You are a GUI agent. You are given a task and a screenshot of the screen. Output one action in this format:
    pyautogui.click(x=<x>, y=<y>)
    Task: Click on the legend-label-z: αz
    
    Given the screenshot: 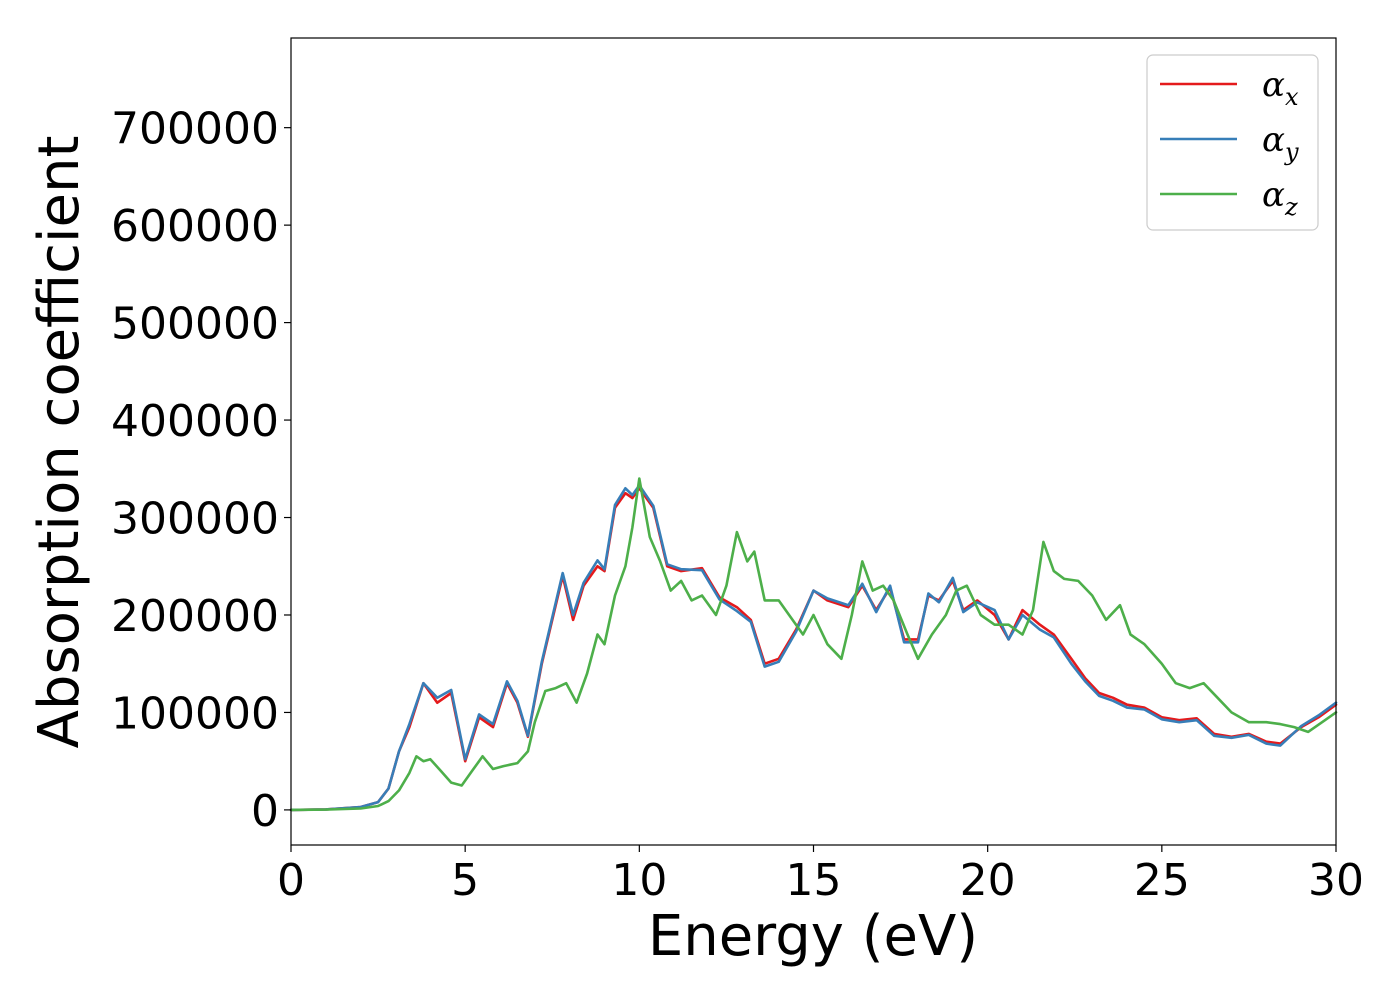 What is the action you would take?
    pyautogui.click(x=1280, y=198)
    